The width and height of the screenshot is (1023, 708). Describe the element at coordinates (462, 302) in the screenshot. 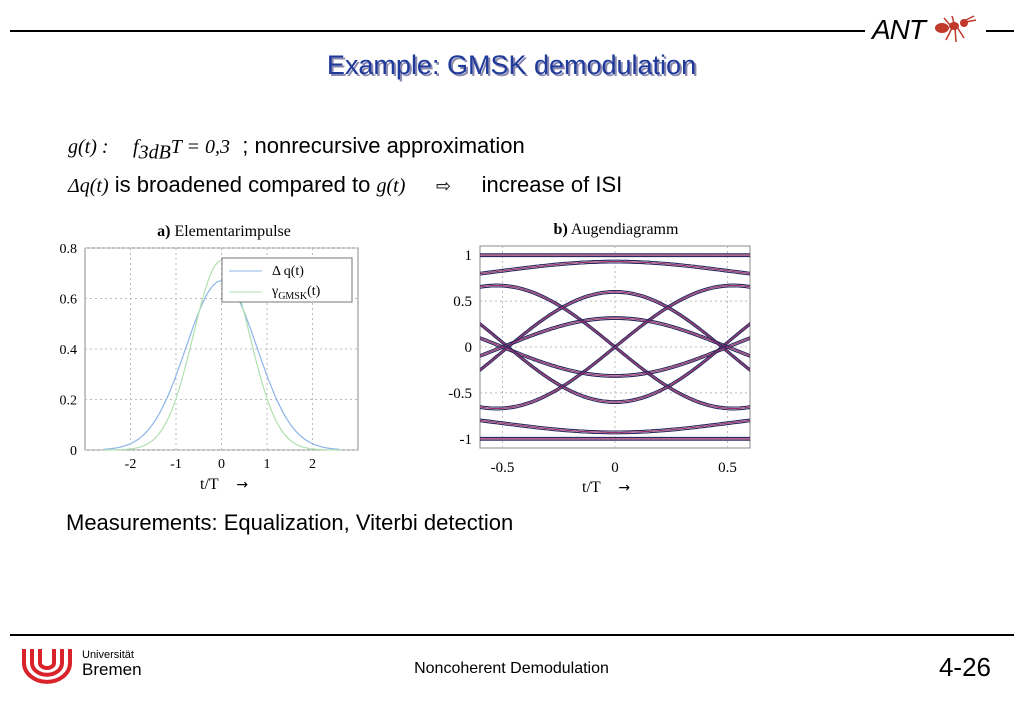

I see `chart-b-ytick-label: 0.5` at that location.